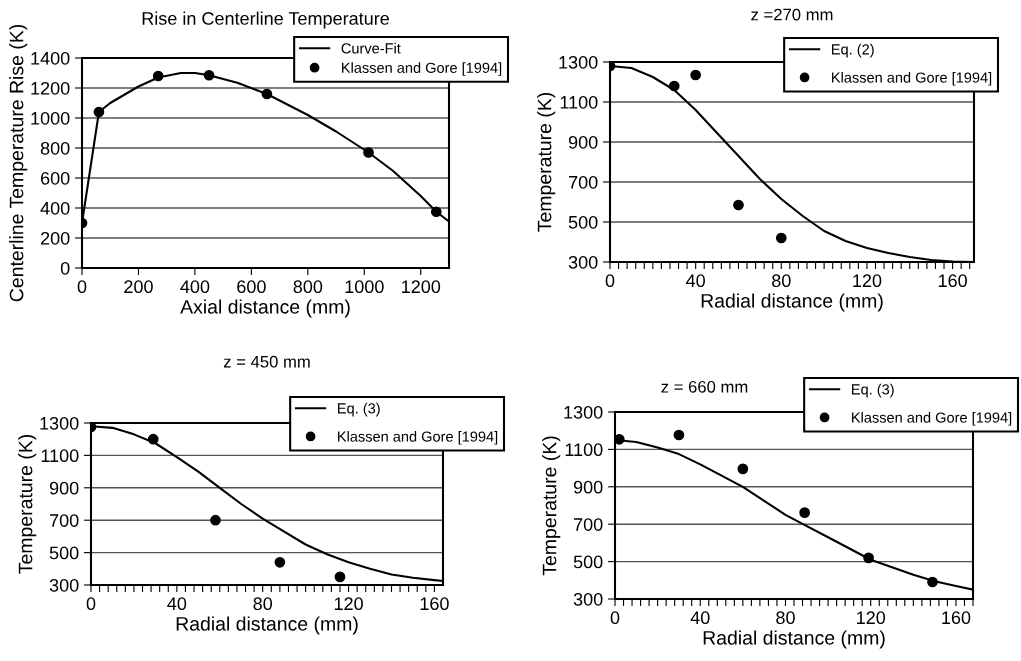 The image size is (1021, 661). What do you see at coordinates (251, 287) in the screenshot?
I see `x-tick-label: 600` at bounding box center [251, 287].